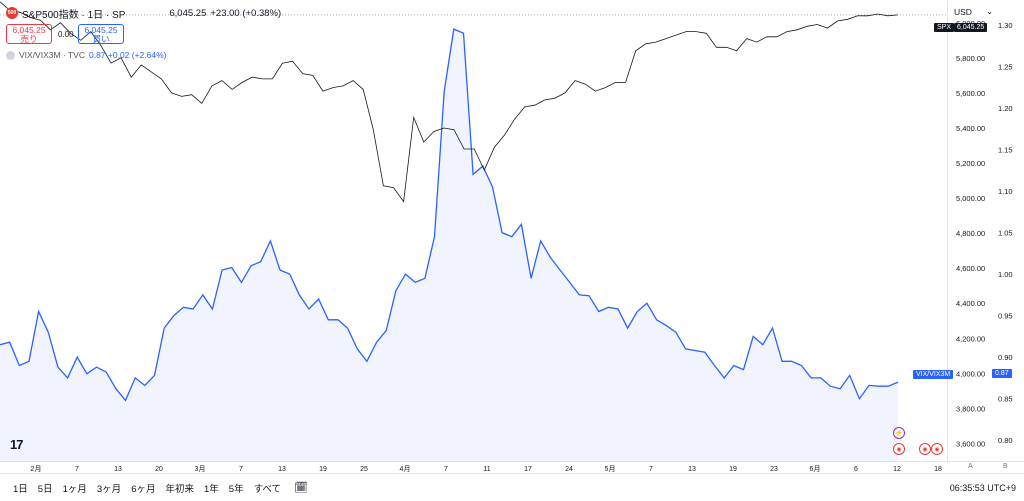 This screenshot has width=1024, height=501. What do you see at coordinates (1005, 357) in the screenshot?
I see `right-axis-tick-label: 0.90` at bounding box center [1005, 357].